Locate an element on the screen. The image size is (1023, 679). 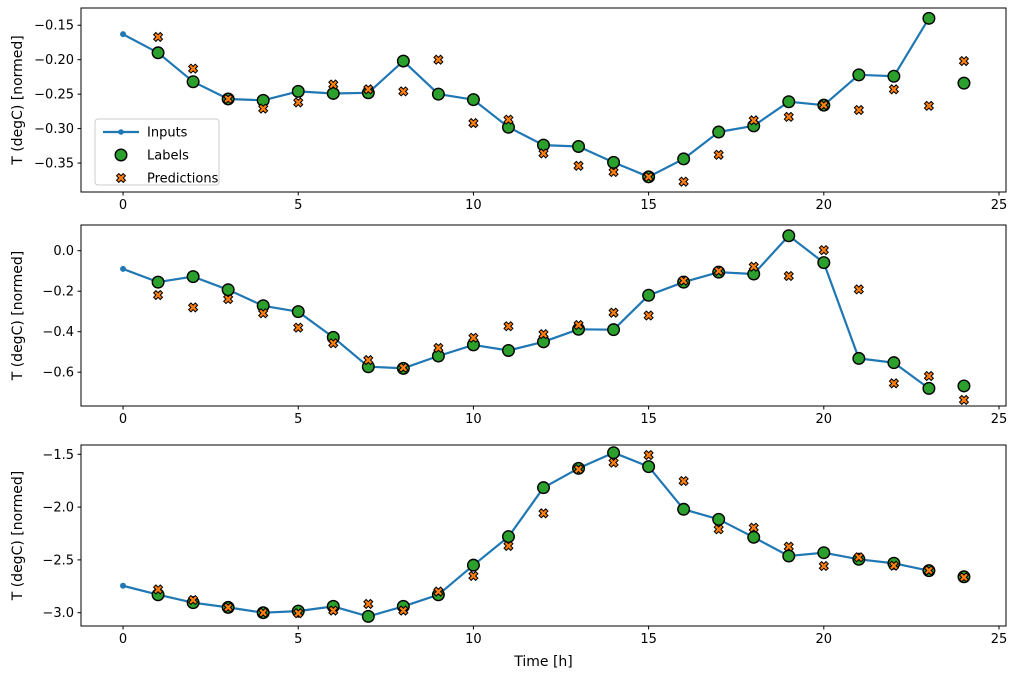
y-tick-label: −0.6 is located at coordinates (58, 373).